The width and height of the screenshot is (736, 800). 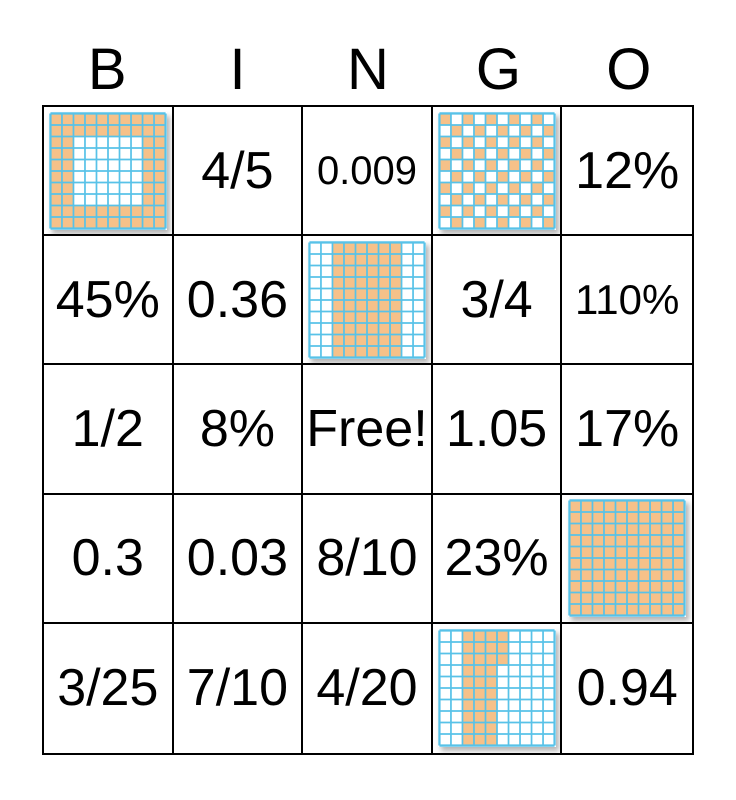 I want to click on bingo-cell-r1c5: 12%, so click(x=627, y=172).